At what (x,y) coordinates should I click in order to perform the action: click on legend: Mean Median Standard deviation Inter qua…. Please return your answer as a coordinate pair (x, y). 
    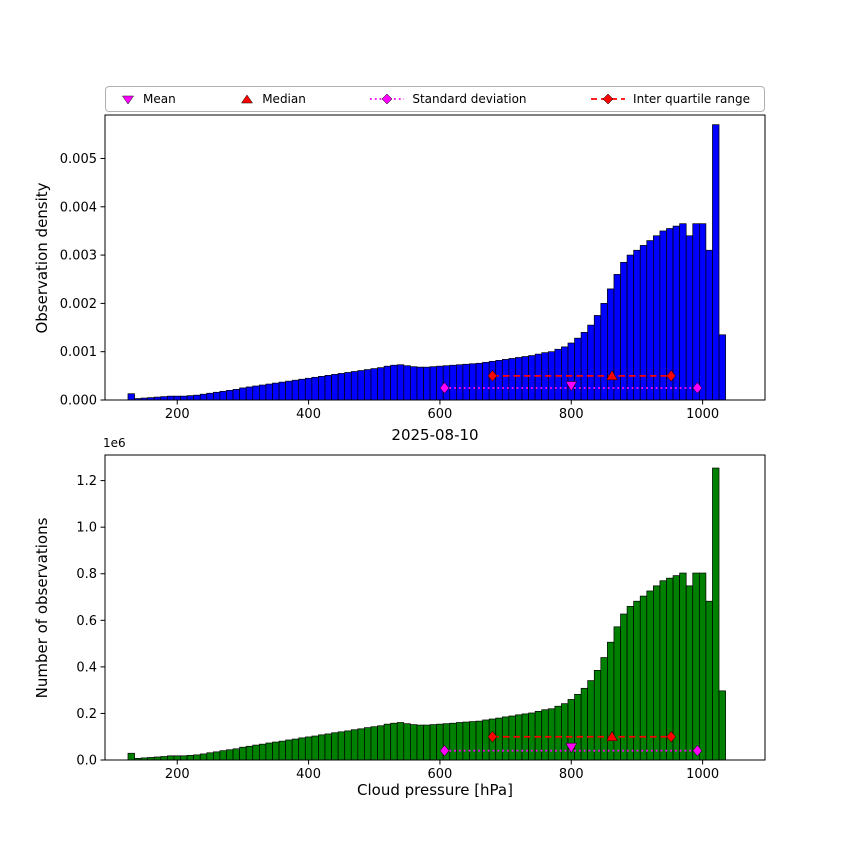
    Looking at the image, I should click on (435, 99).